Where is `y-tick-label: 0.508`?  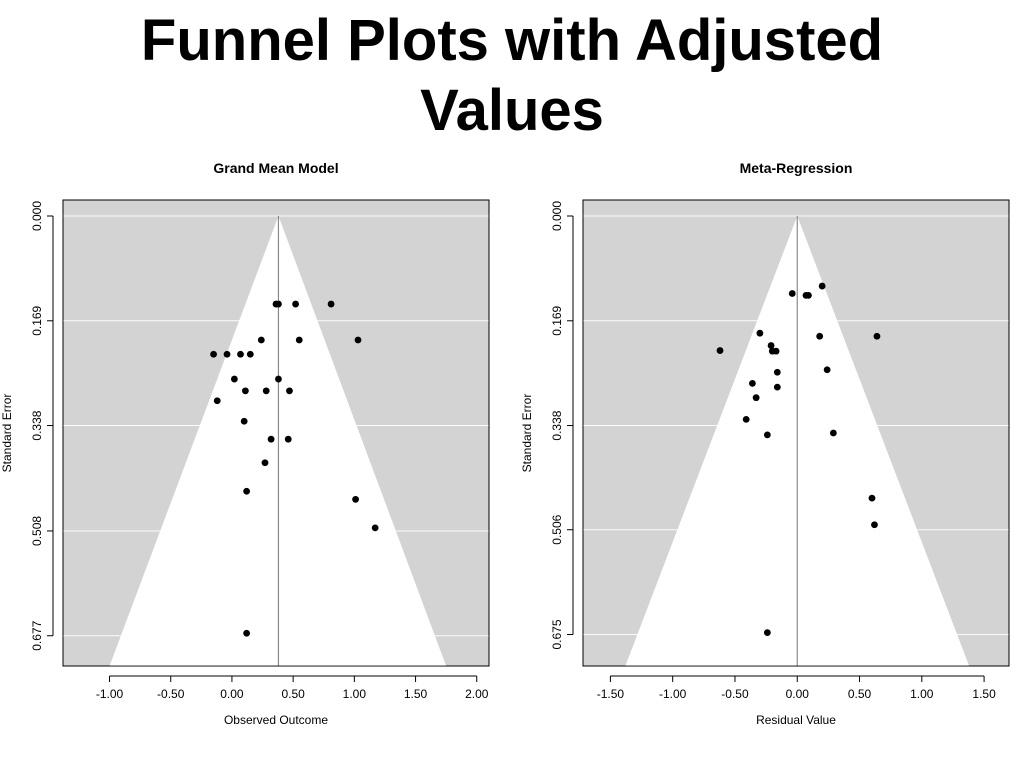
y-tick-label: 0.508 is located at coordinates (37, 531).